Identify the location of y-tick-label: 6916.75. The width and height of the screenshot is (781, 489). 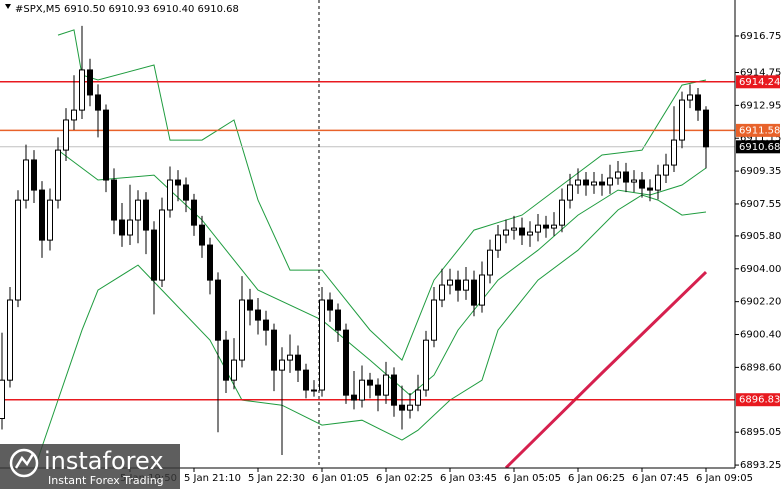
(760, 36).